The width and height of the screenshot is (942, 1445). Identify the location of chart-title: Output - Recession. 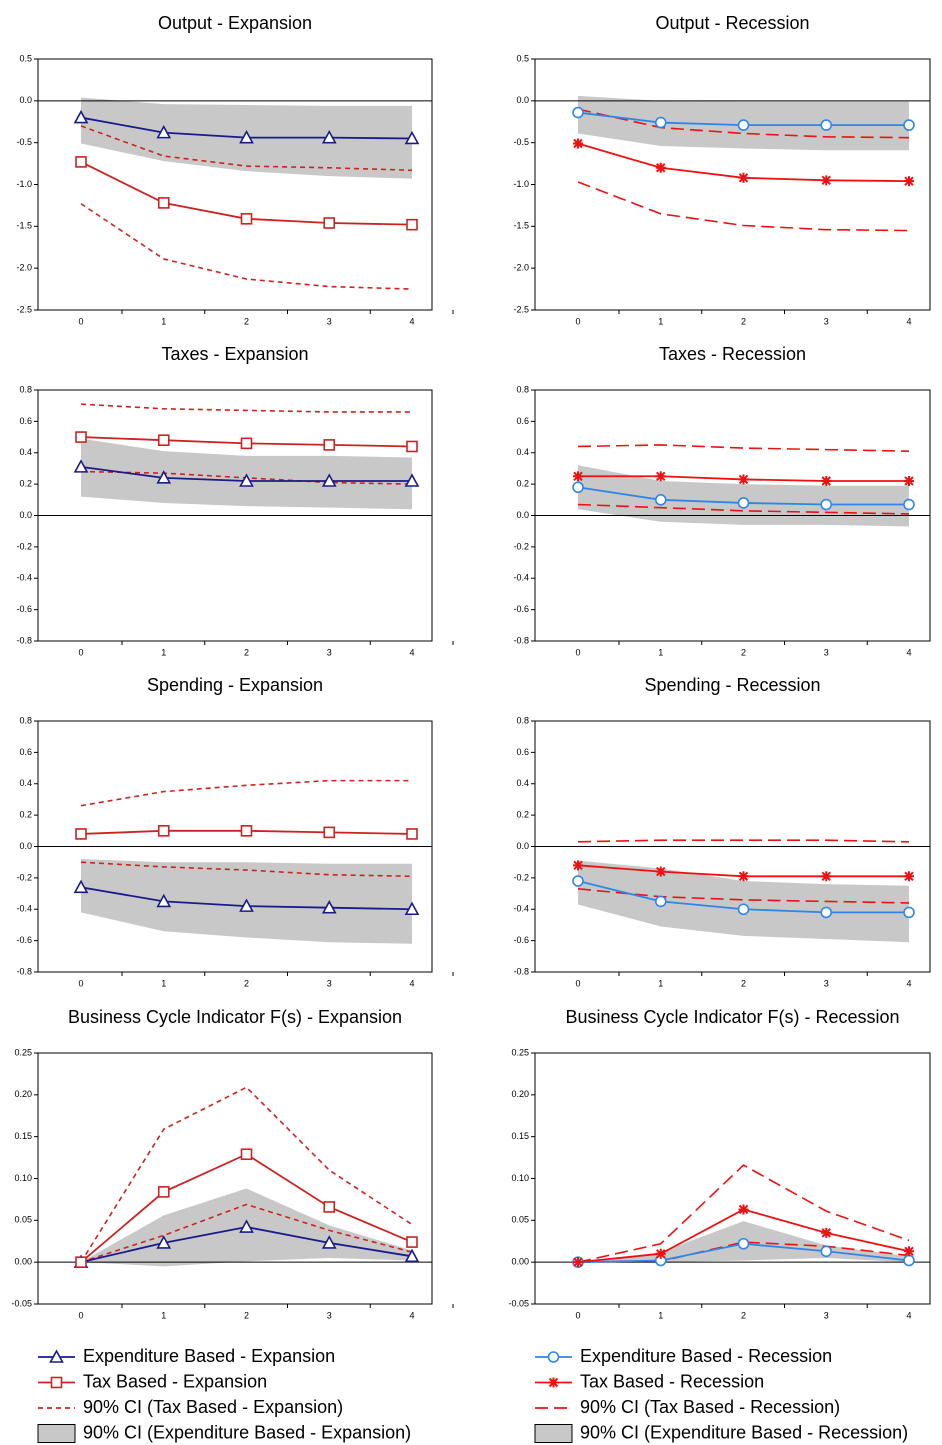
(732, 23).